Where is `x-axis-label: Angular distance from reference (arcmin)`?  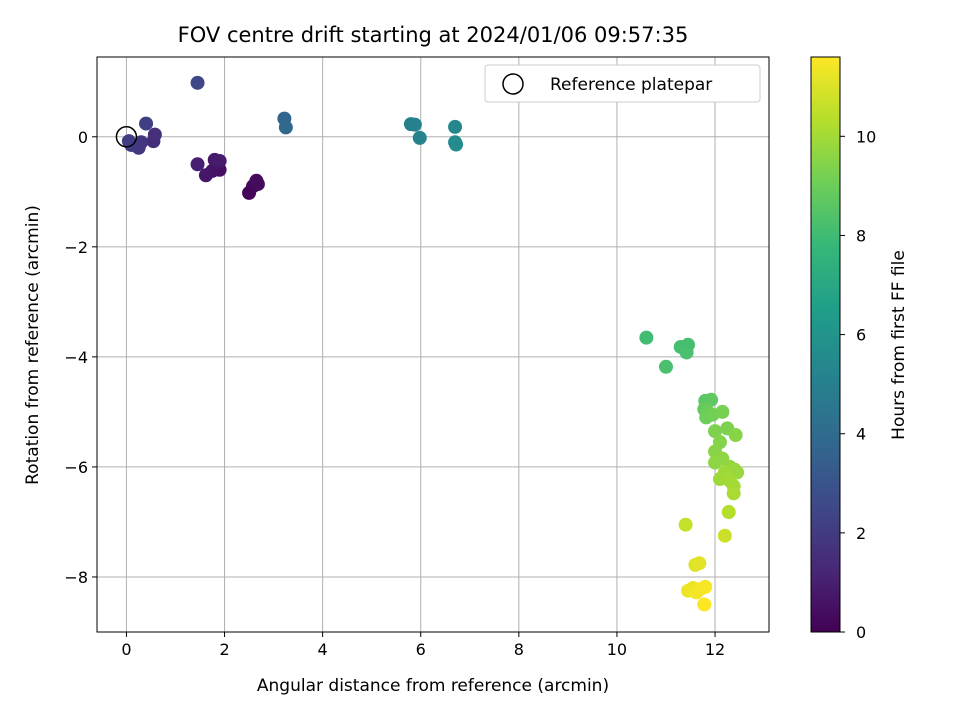 x-axis-label: Angular distance from reference (arcmin) is located at coordinates (433, 686).